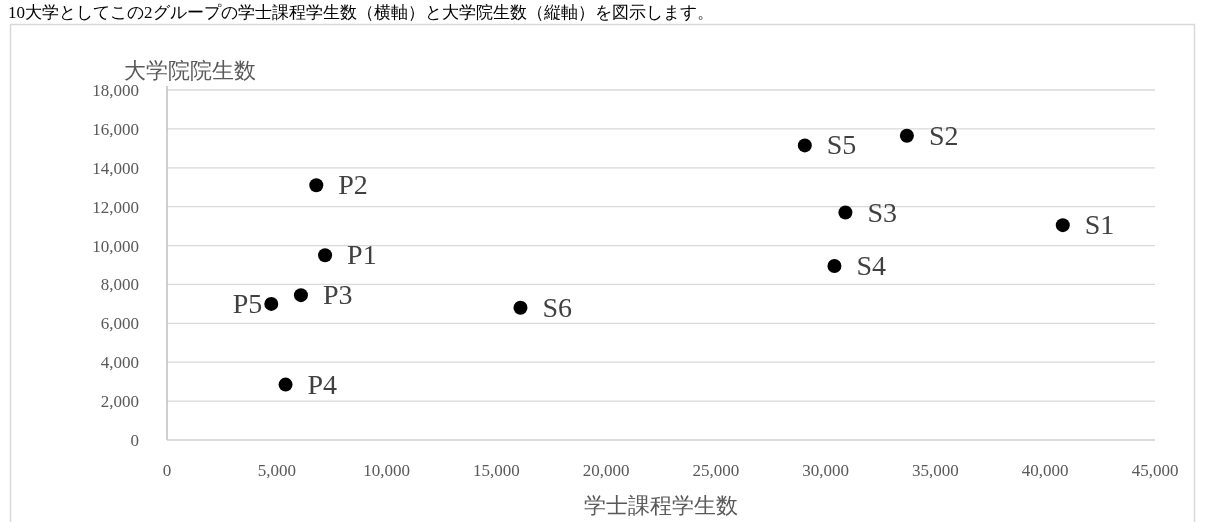 The height and width of the screenshot is (522, 1205). What do you see at coordinates (115, 207) in the screenshot?
I see `y-tick-label: 12,000` at bounding box center [115, 207].